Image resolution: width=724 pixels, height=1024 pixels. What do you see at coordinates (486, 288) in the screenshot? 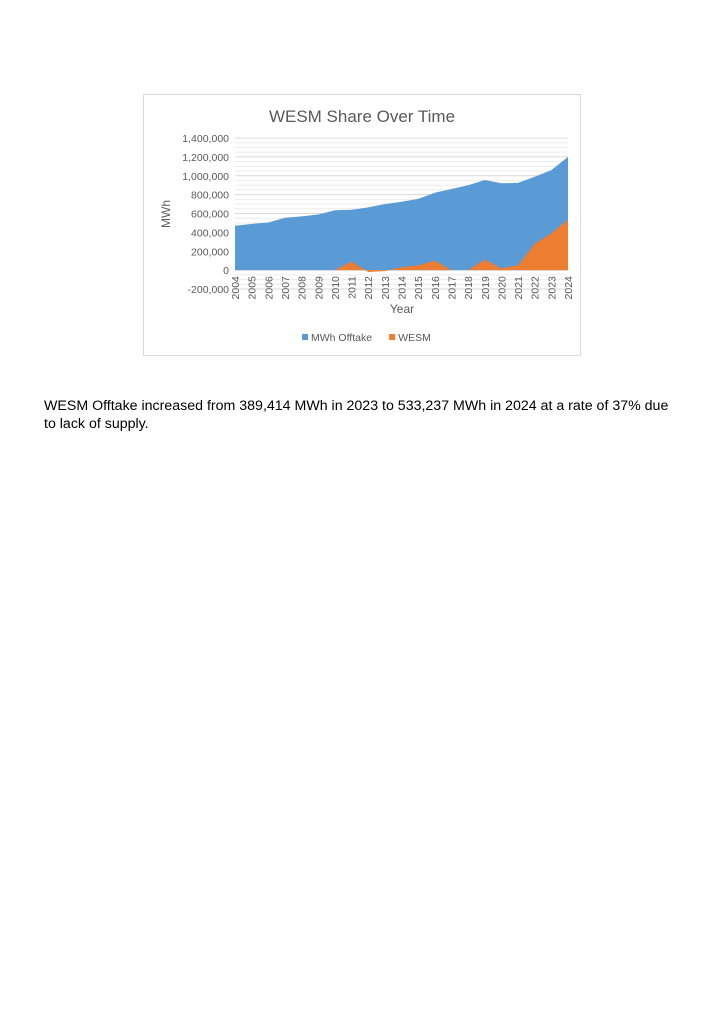
I see `x-tick-label: 2019` at bounding box center [486, 288].